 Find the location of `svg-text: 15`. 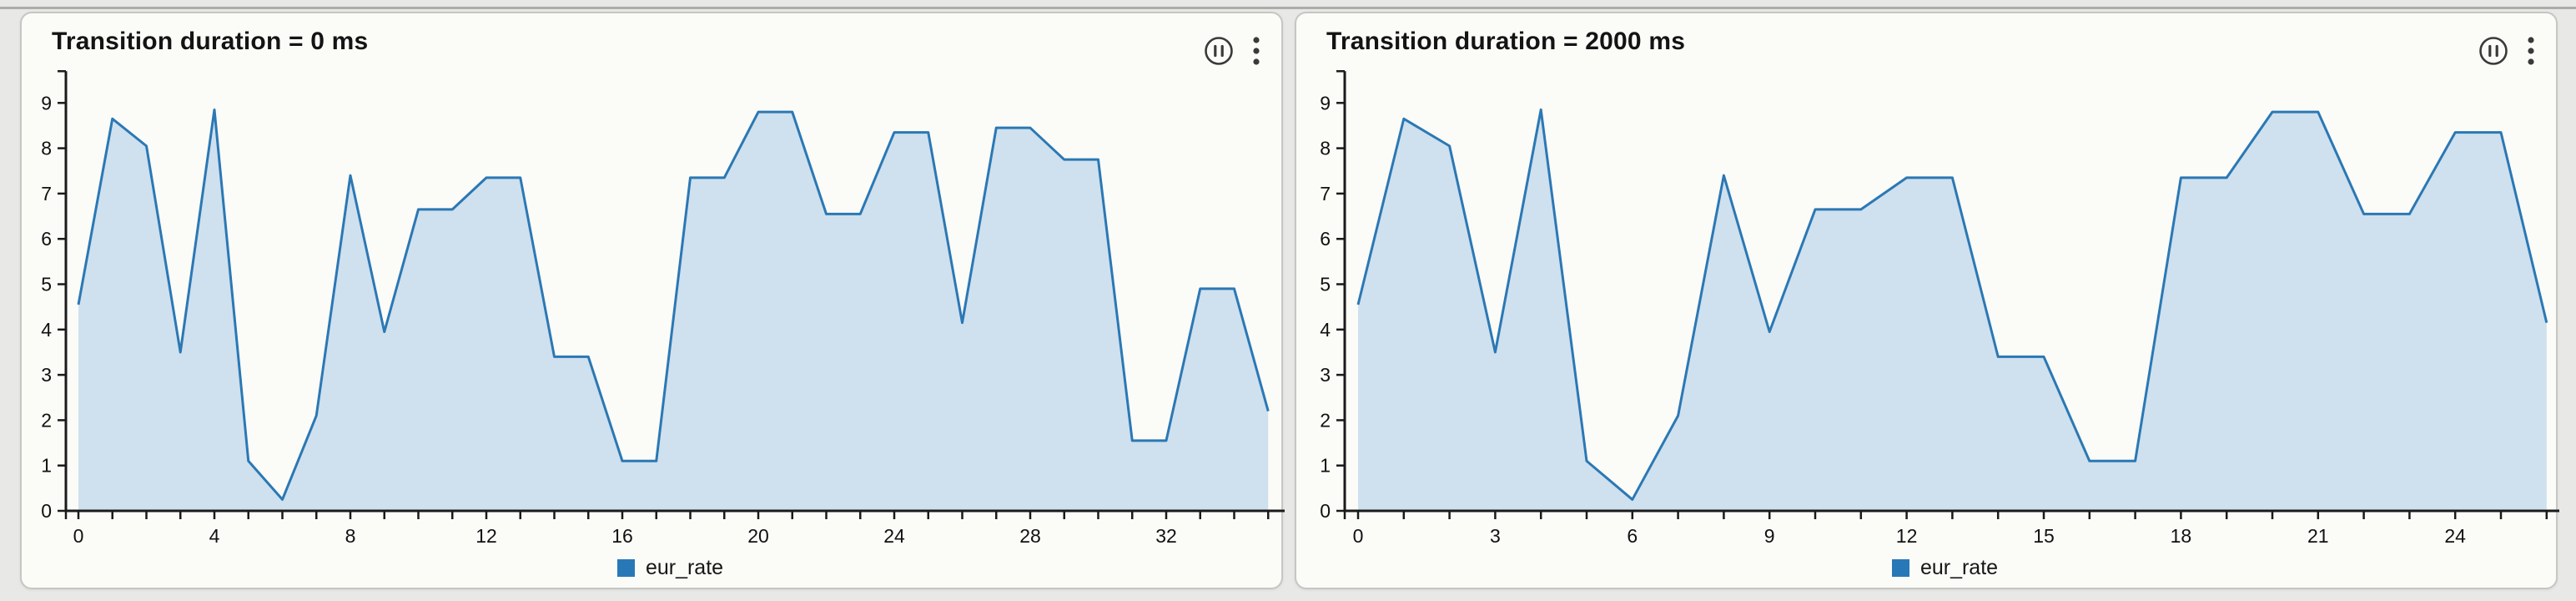

svg-text: 15 is located at coordinates (2044, 536).